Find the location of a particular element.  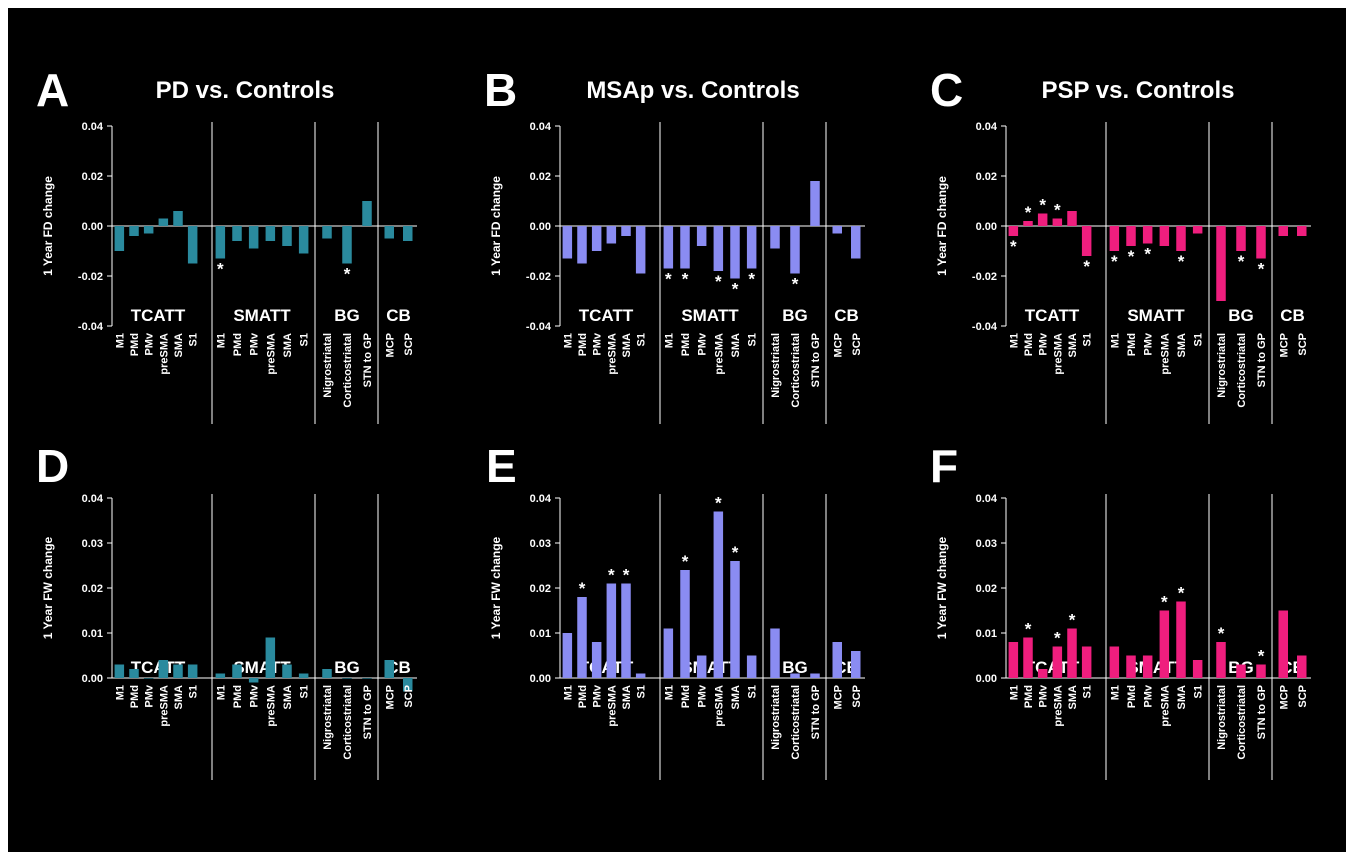

x-tick-label: SCP is located at coordinates (857, 696).